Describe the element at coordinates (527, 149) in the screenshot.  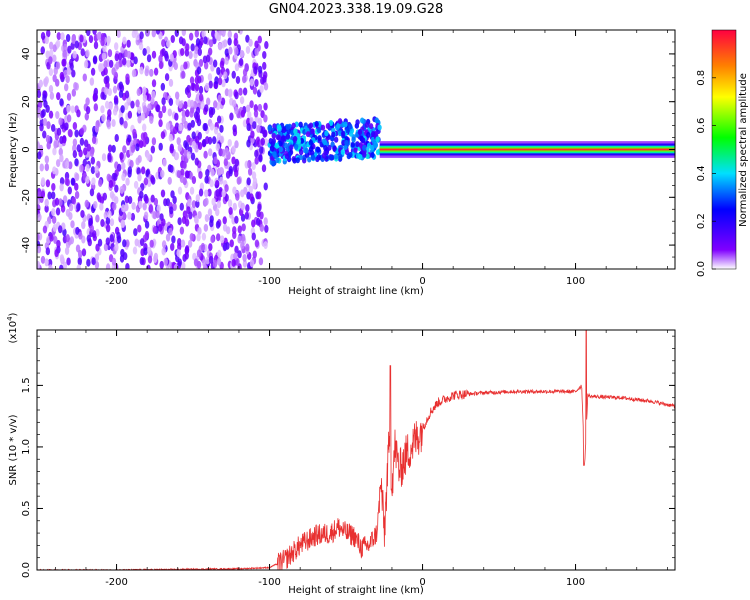
I see `carrier-band` at that location.